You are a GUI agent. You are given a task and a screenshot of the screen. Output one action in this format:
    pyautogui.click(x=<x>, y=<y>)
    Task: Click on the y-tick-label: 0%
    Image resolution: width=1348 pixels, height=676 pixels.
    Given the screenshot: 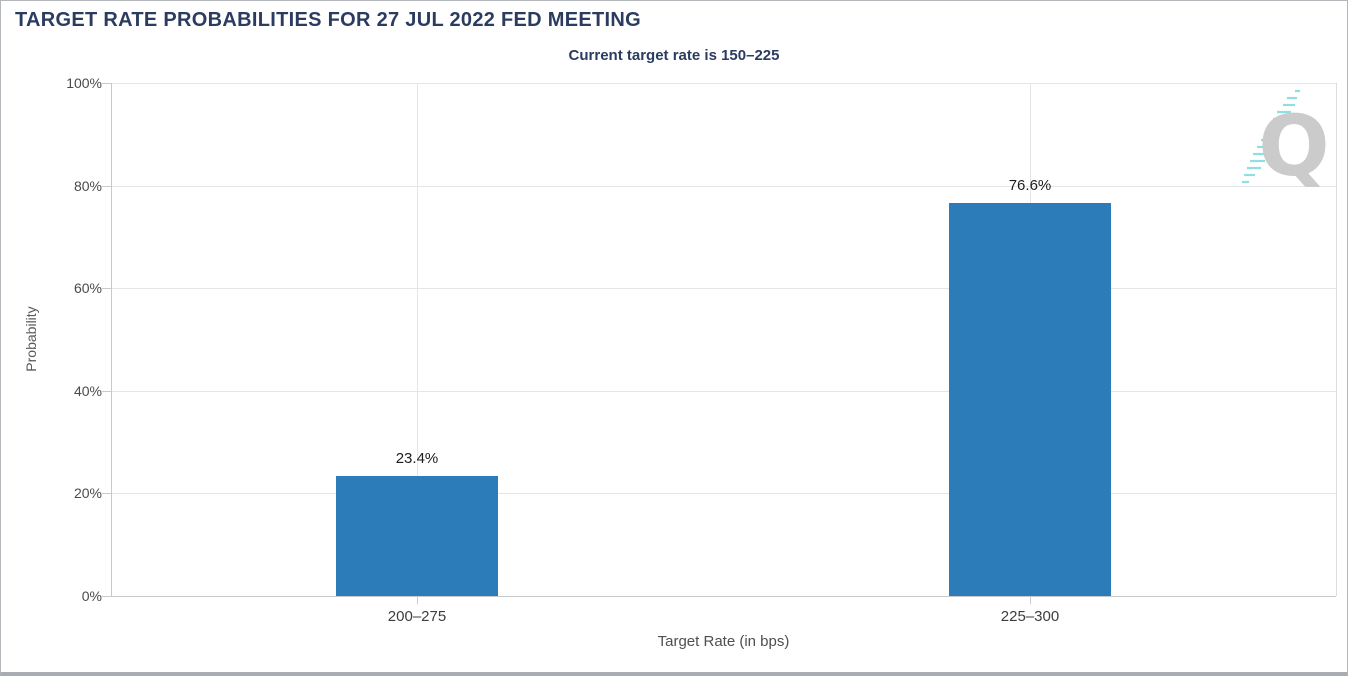 What is the action you would take?
    pyautogui.click(x=91, y=596)
    